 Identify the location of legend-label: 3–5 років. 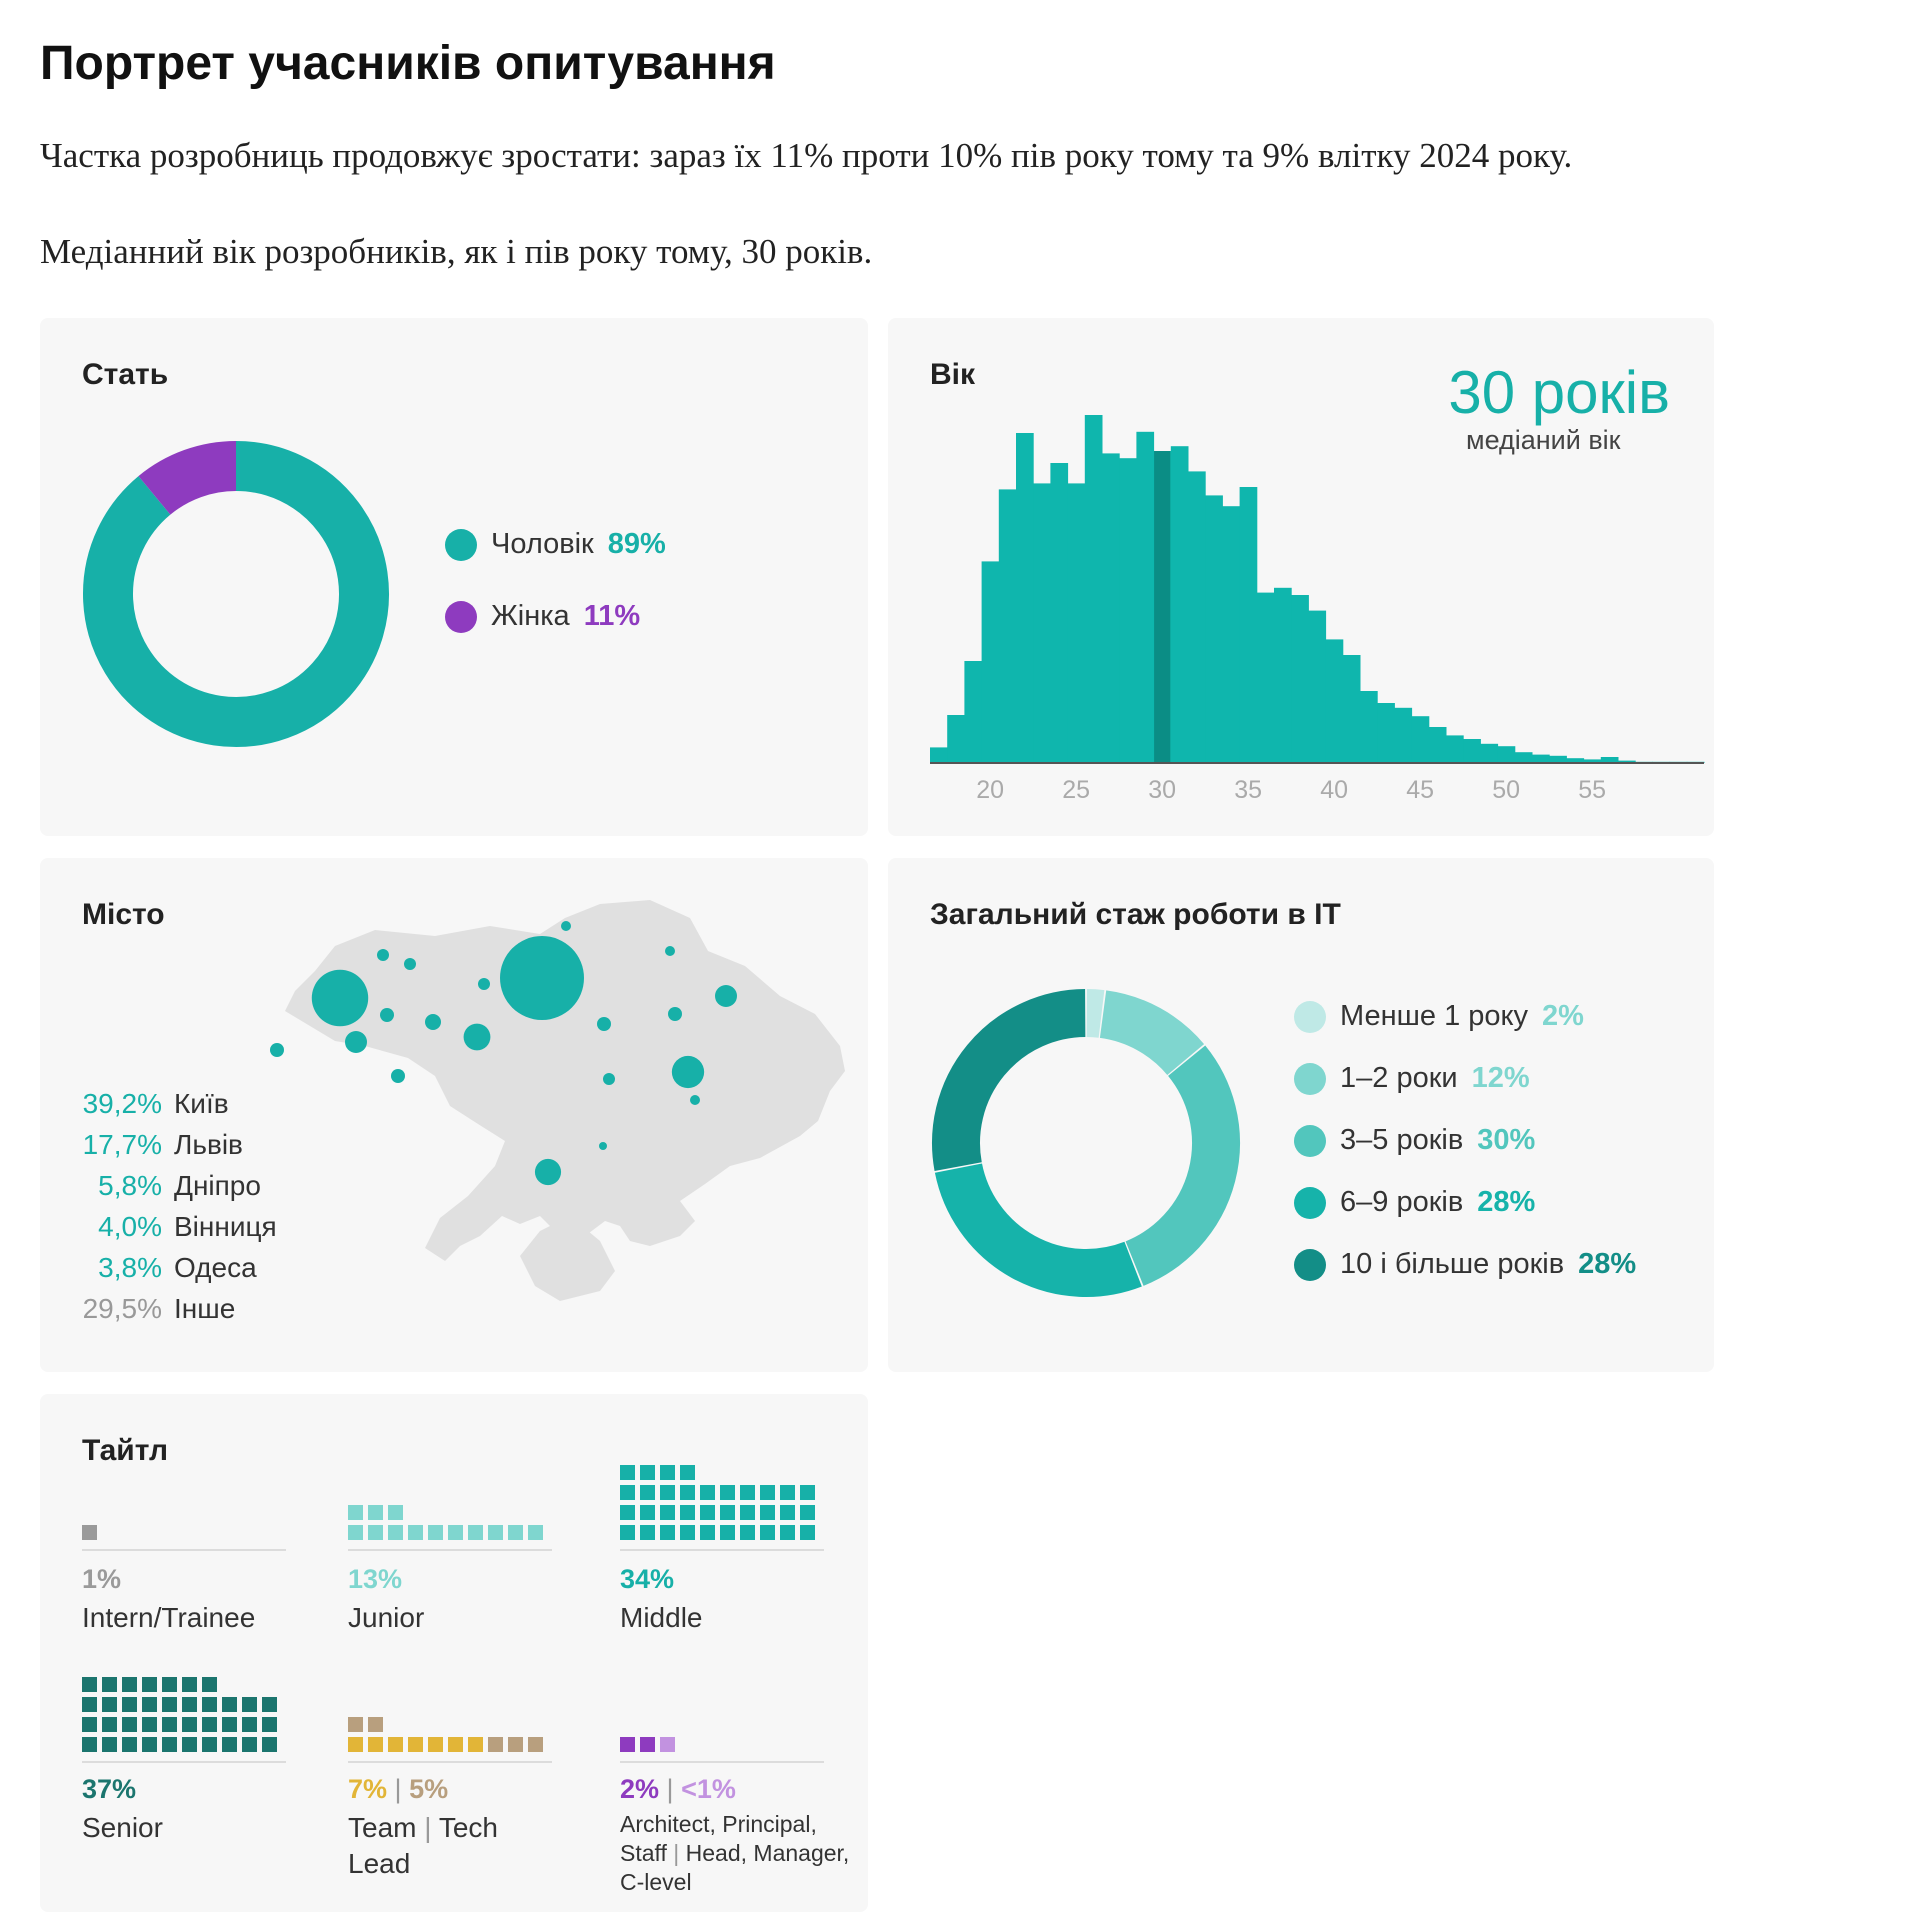
(1402, 1140).